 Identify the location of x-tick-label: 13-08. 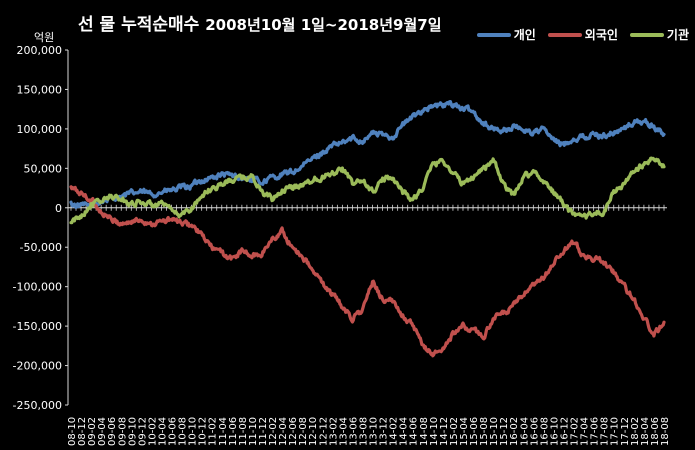
(363, 431).